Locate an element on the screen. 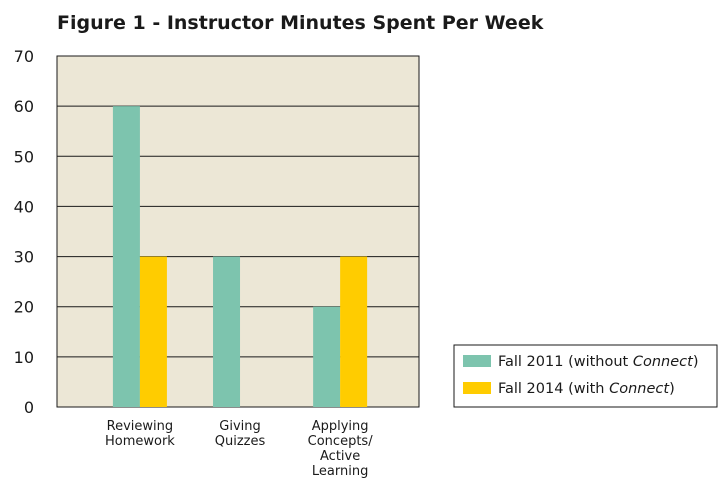  bar-series0-cat2 is located at coordinates (327, 356).